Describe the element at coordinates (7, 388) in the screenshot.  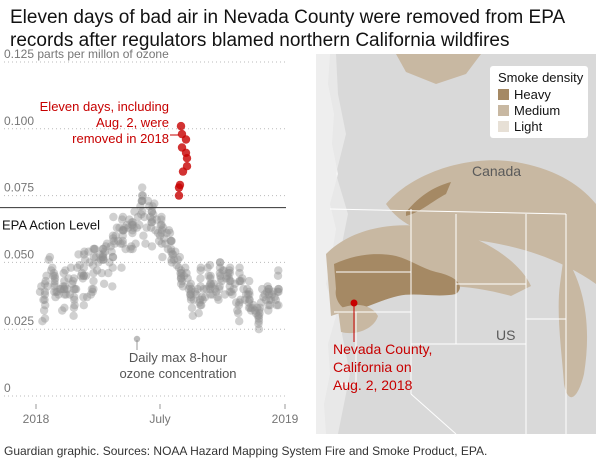
I see `y-tick-label: 0` at that location.